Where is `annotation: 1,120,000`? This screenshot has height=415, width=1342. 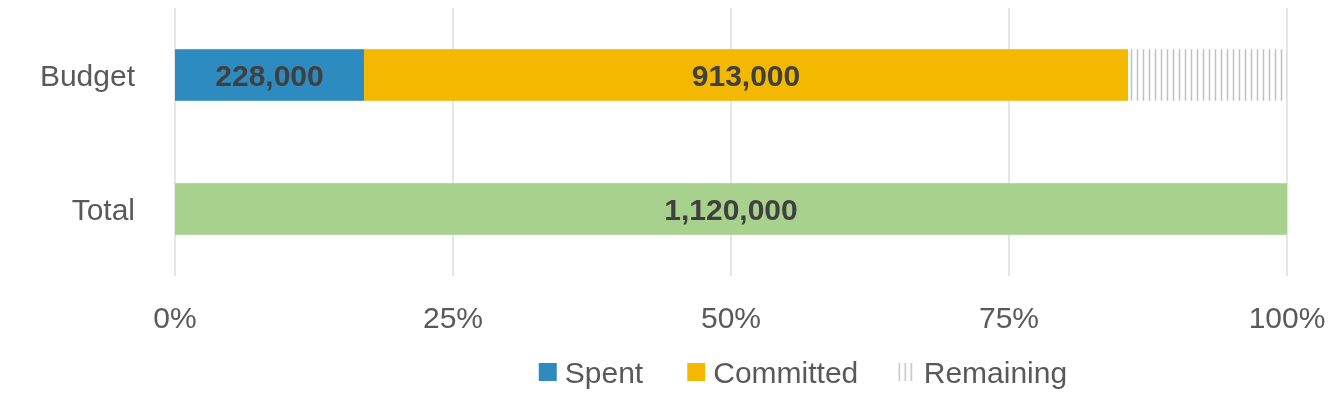
annotation: 1,120,000 is located at coordinates (731, 209).